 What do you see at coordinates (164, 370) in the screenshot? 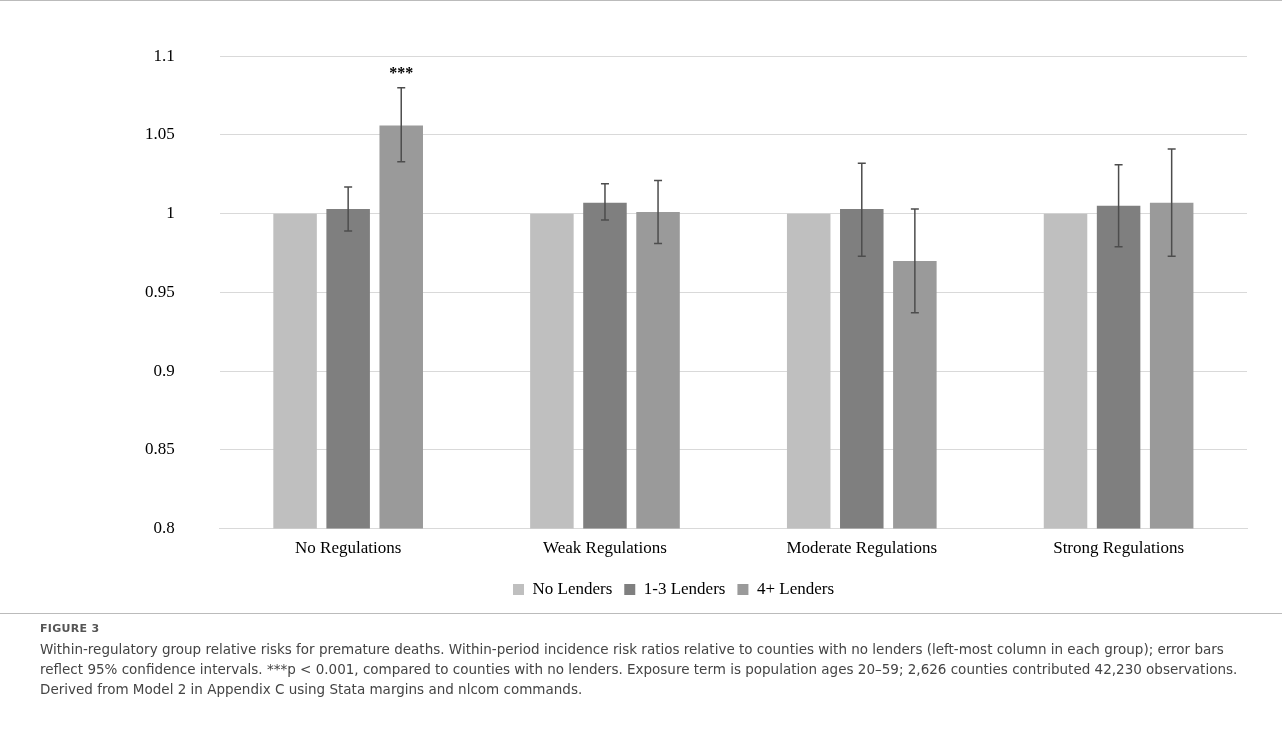
I see `y-tick-label: 0.9` at bounding box center [164, 370].